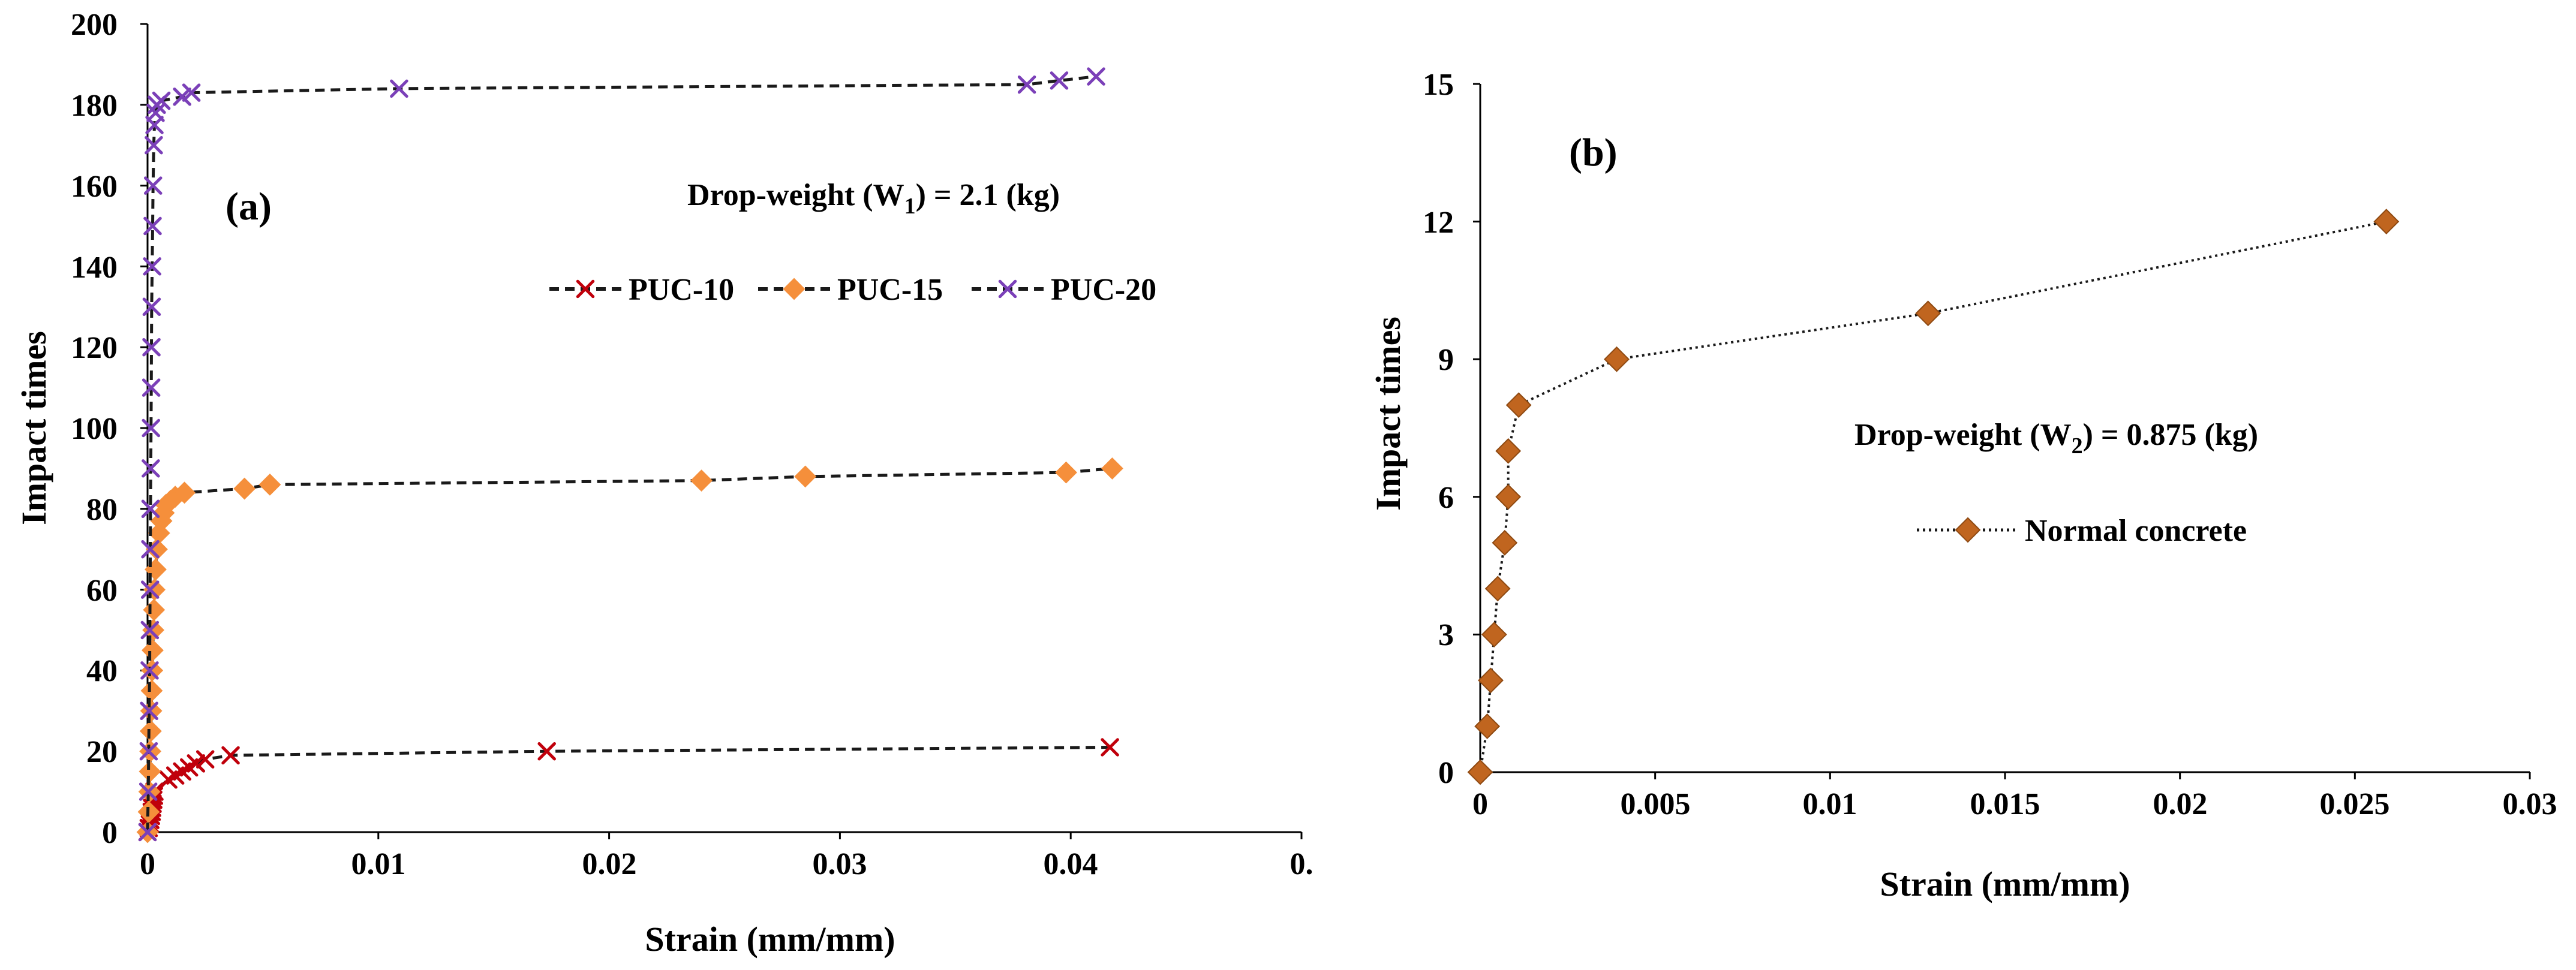 This screenshot has height=970, width=2576. Describe the element at coordinates (1103, 290) in the screenshot. I see `legend-label-puc-20: PUC-20` at that location.